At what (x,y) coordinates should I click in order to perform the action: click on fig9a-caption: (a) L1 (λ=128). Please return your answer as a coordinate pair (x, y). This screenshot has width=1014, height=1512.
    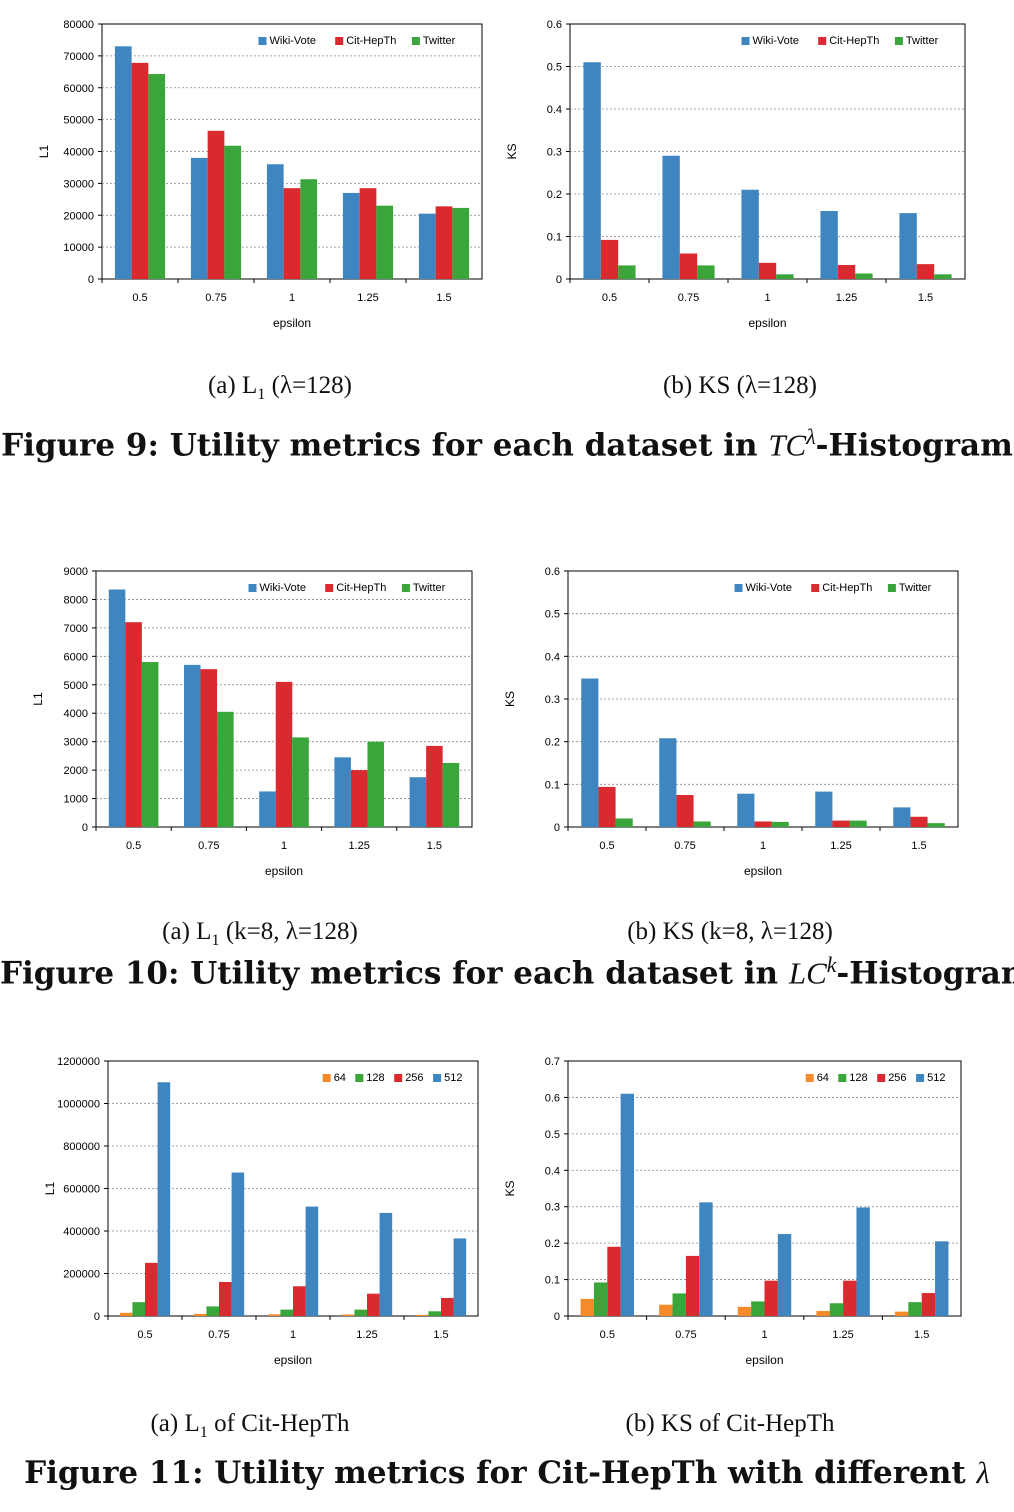
    Looking at the image, I should click on (280, 387).